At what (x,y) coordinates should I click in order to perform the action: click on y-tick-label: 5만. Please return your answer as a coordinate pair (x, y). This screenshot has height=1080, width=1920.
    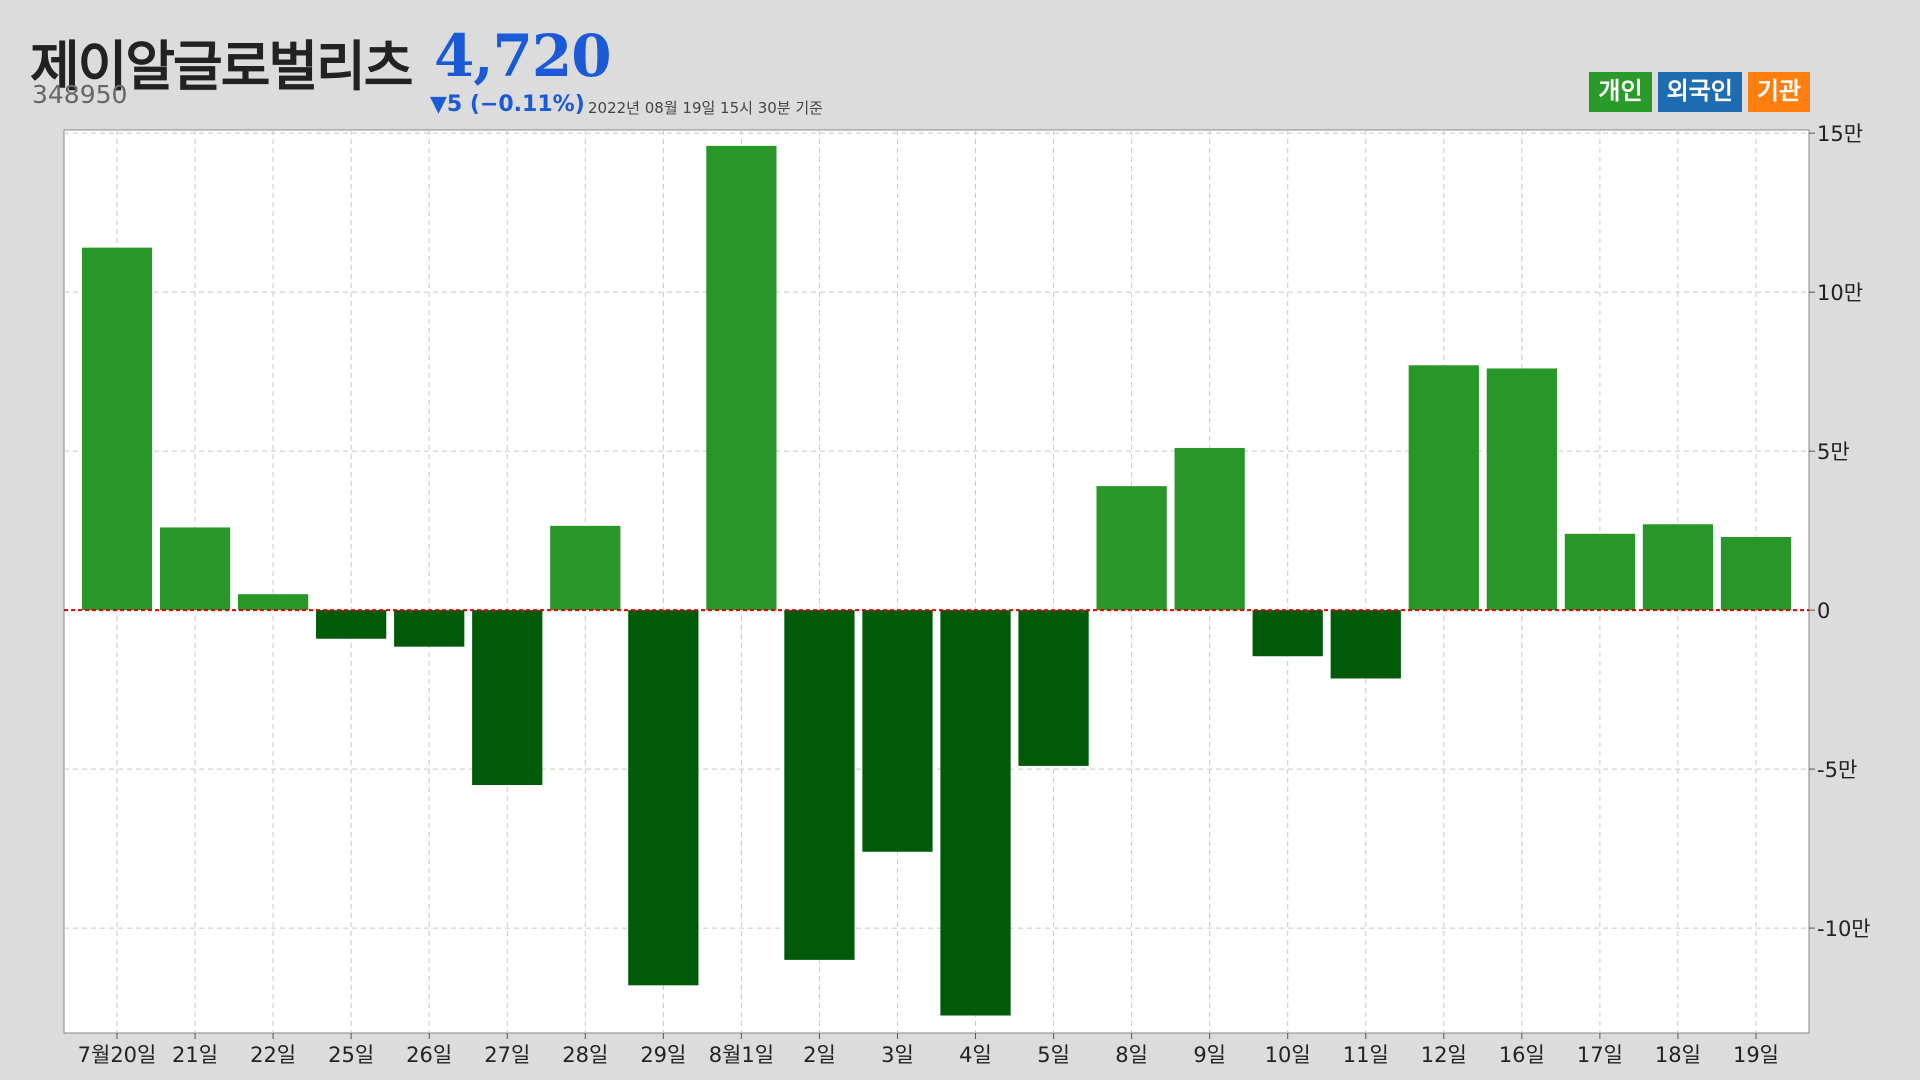
    Looking at the image, I should click on (1833, 452).